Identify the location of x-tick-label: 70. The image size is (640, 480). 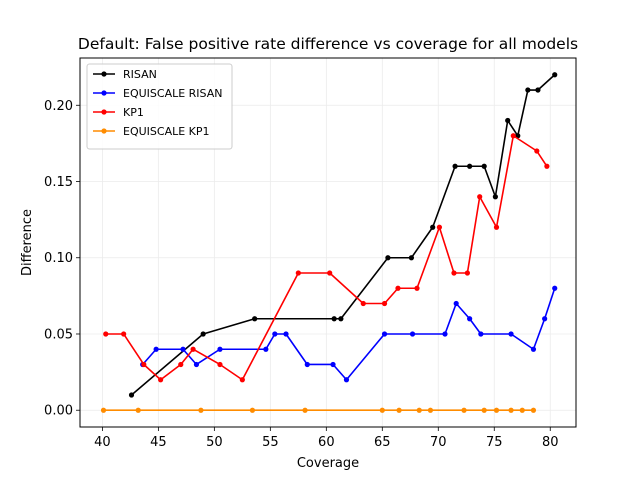
(438, 442).